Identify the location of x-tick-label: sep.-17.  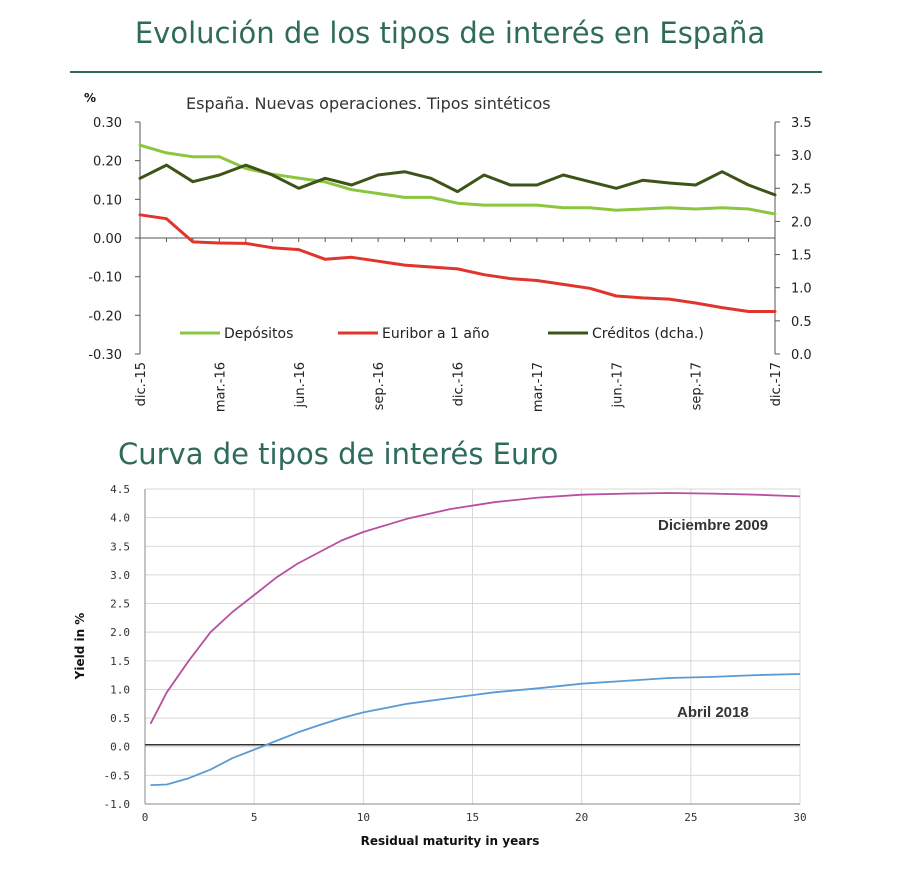
(697, 386).